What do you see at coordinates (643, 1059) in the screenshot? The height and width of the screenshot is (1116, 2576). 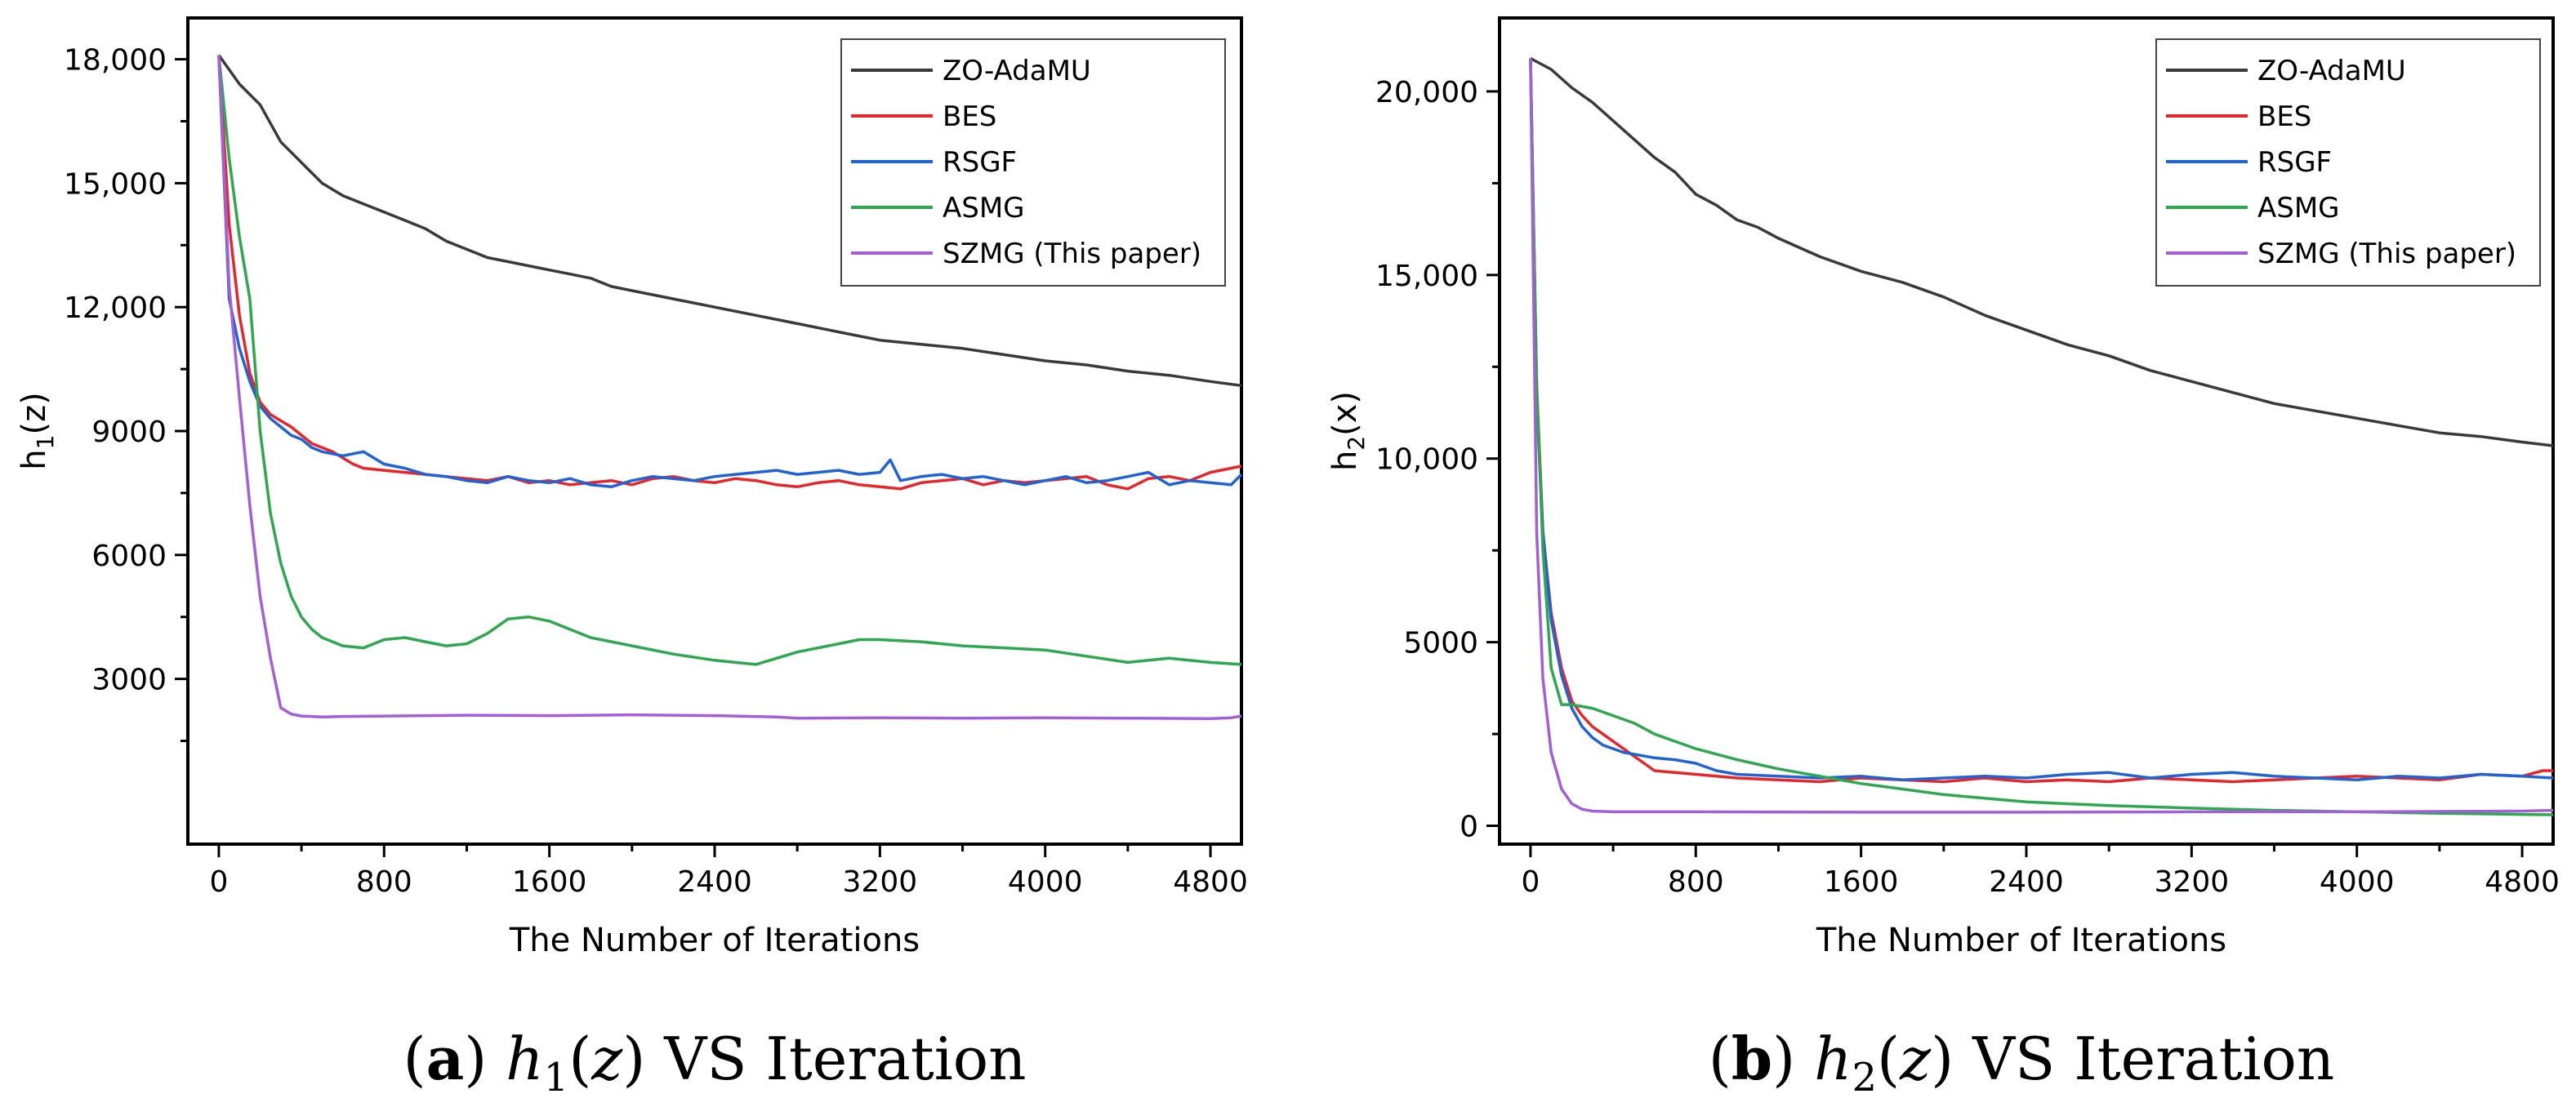 I see `caption-a-paren-close: )` at bounding box center [643, 1059].